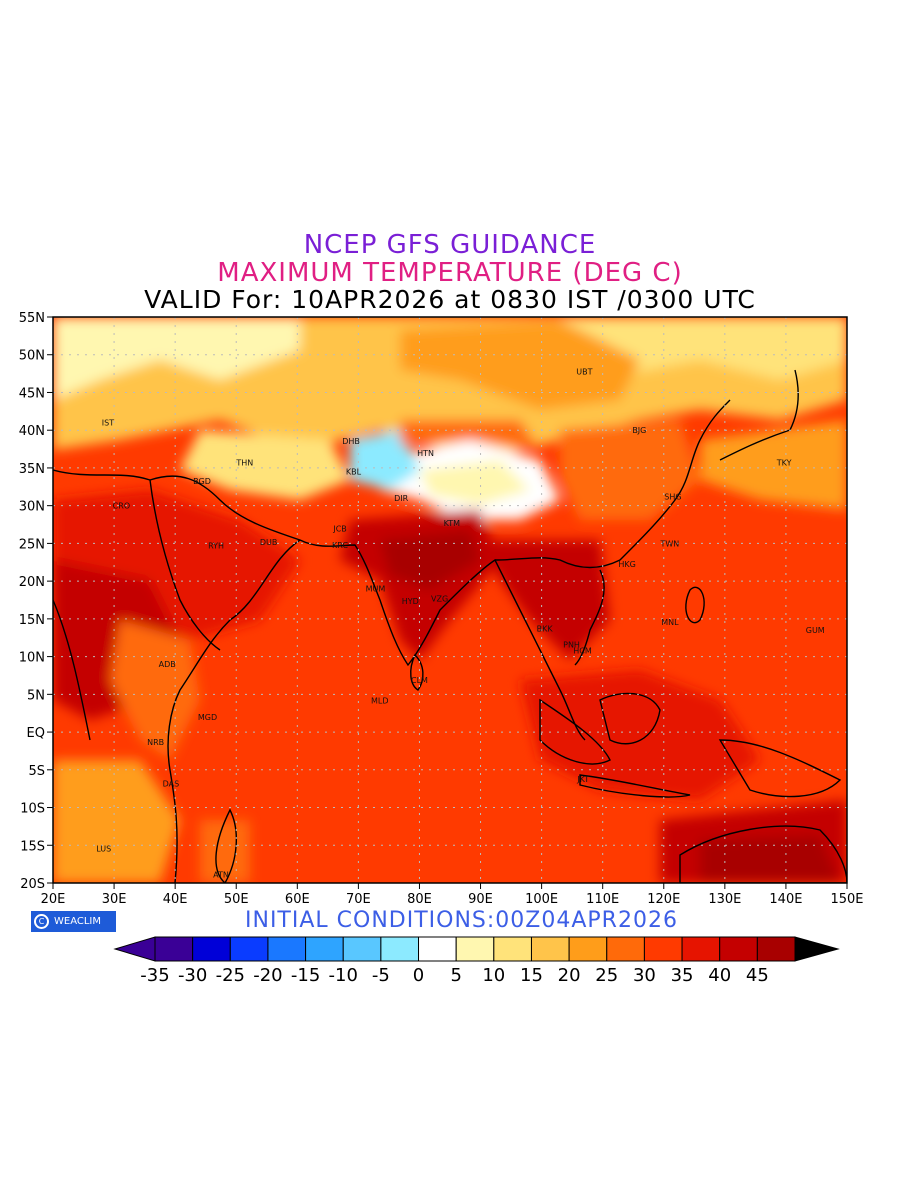 This screenshot has width=900, height=1200. What do you see at coordinates (545, 629) in the screenshot?
I see `city-label: BKK` at bounding box center [545, 629].